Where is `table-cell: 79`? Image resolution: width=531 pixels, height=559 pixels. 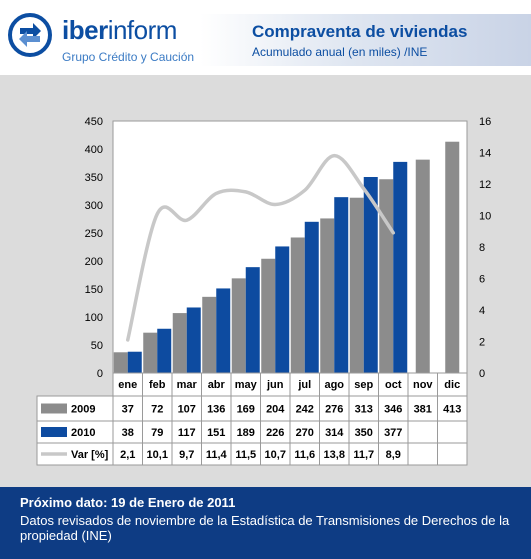 table-cell: 79 is located at coordinates (157, 433).